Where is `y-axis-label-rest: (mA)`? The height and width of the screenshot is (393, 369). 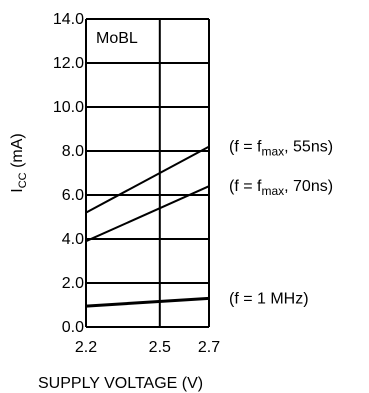 y-axis-label-rest: (mA) is located at coordinates (17, 152).